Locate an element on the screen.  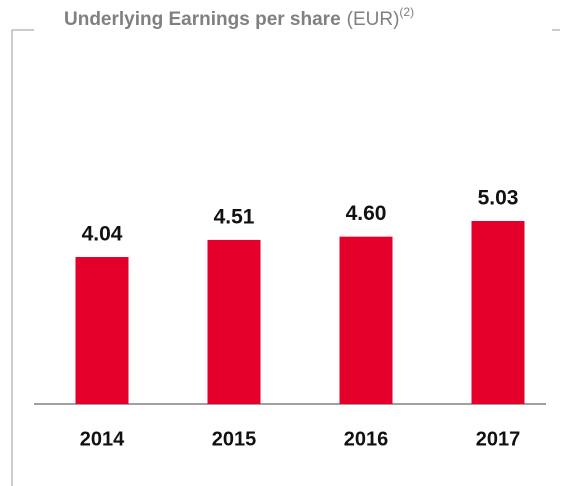
title-footnote: (2) is located at coordinates (406, 12).